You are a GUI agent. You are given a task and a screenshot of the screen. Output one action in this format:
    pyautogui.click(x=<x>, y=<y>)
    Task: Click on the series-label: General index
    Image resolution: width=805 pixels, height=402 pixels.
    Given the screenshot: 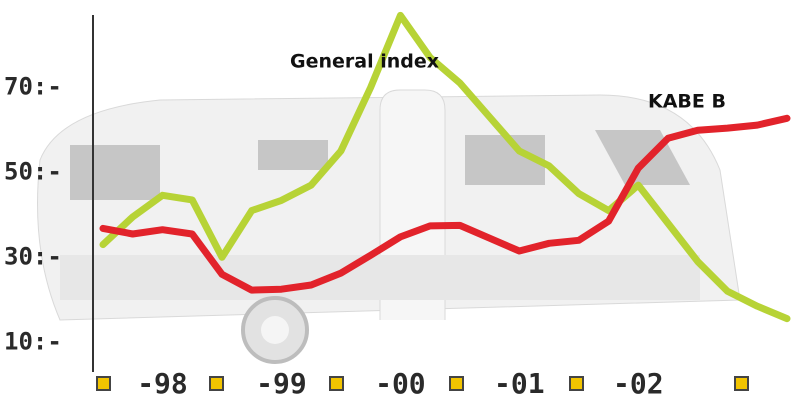 What is the action you would take?
    pyautogui.click(x=364, y=62)
    